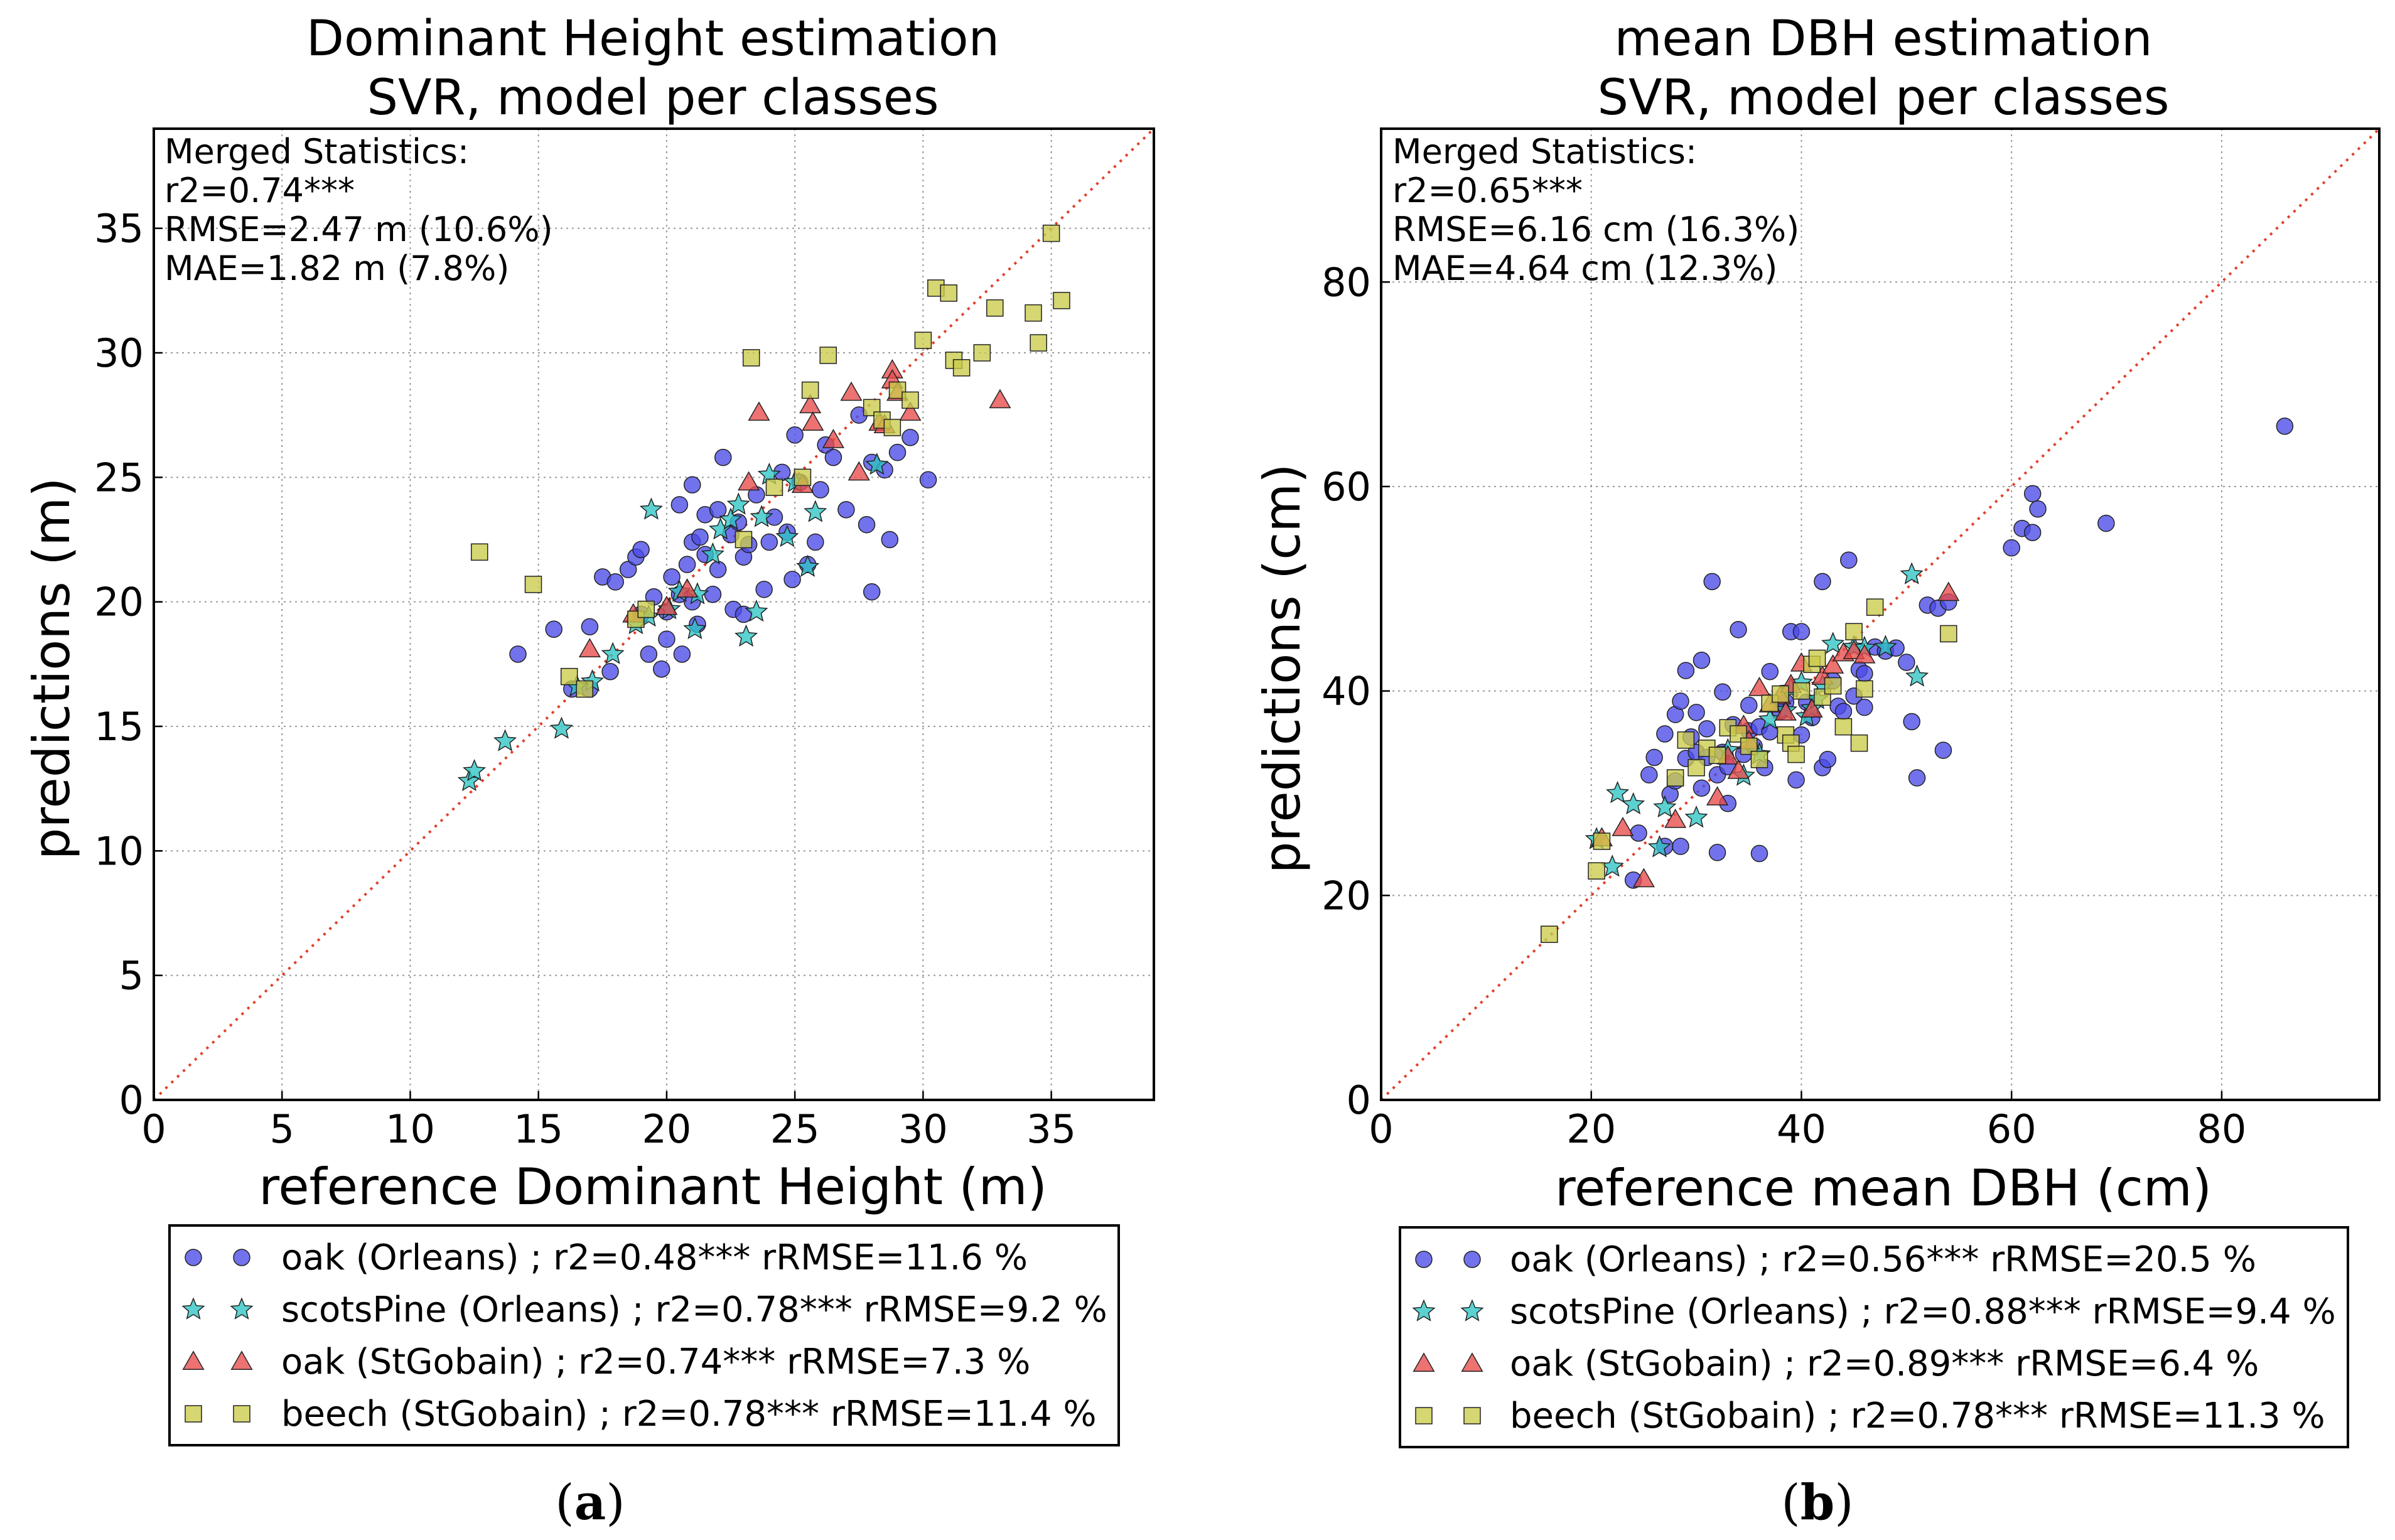  I want to click on panel-a-x-tick-label: 15, so click(538, 1129).